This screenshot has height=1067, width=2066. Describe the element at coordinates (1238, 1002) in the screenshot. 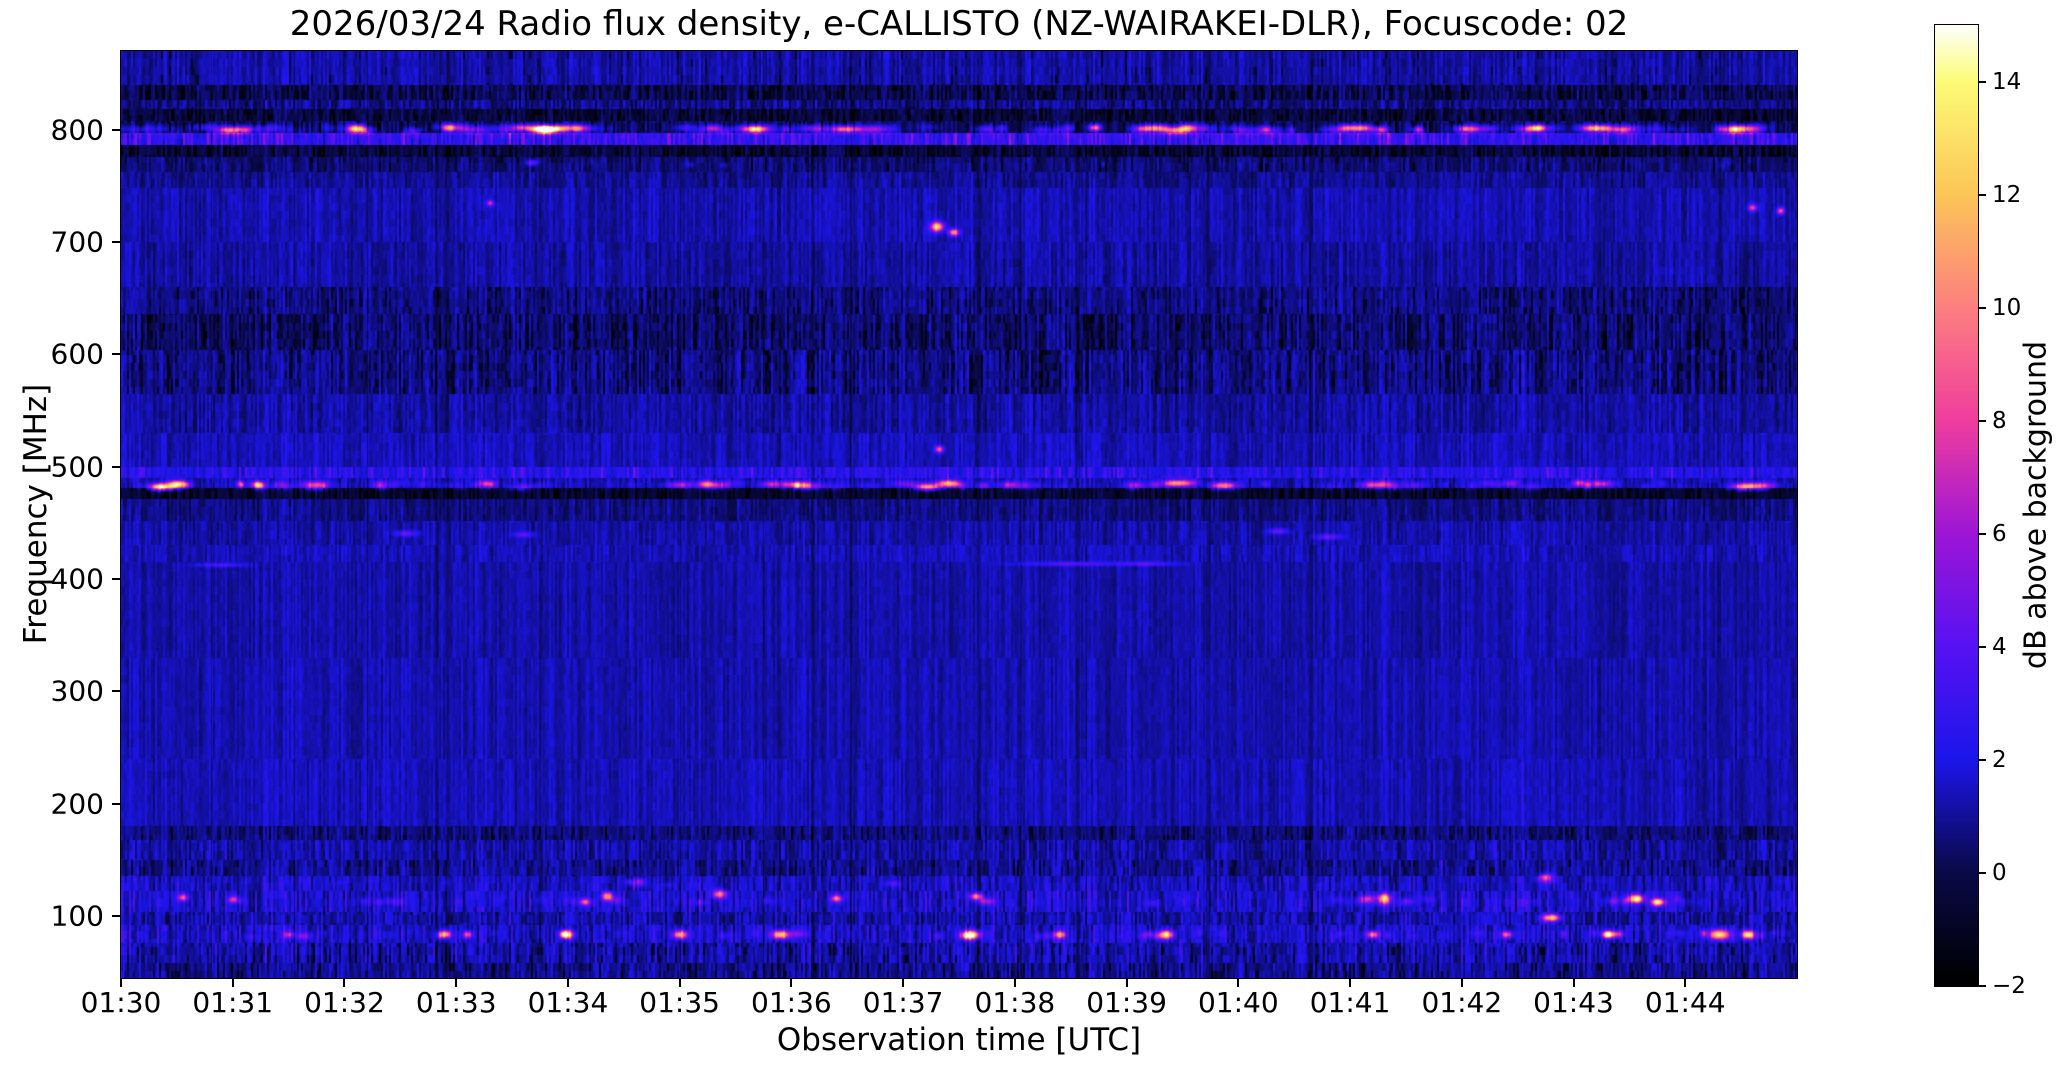

I see `x-tick-label: 01:40` at that location.